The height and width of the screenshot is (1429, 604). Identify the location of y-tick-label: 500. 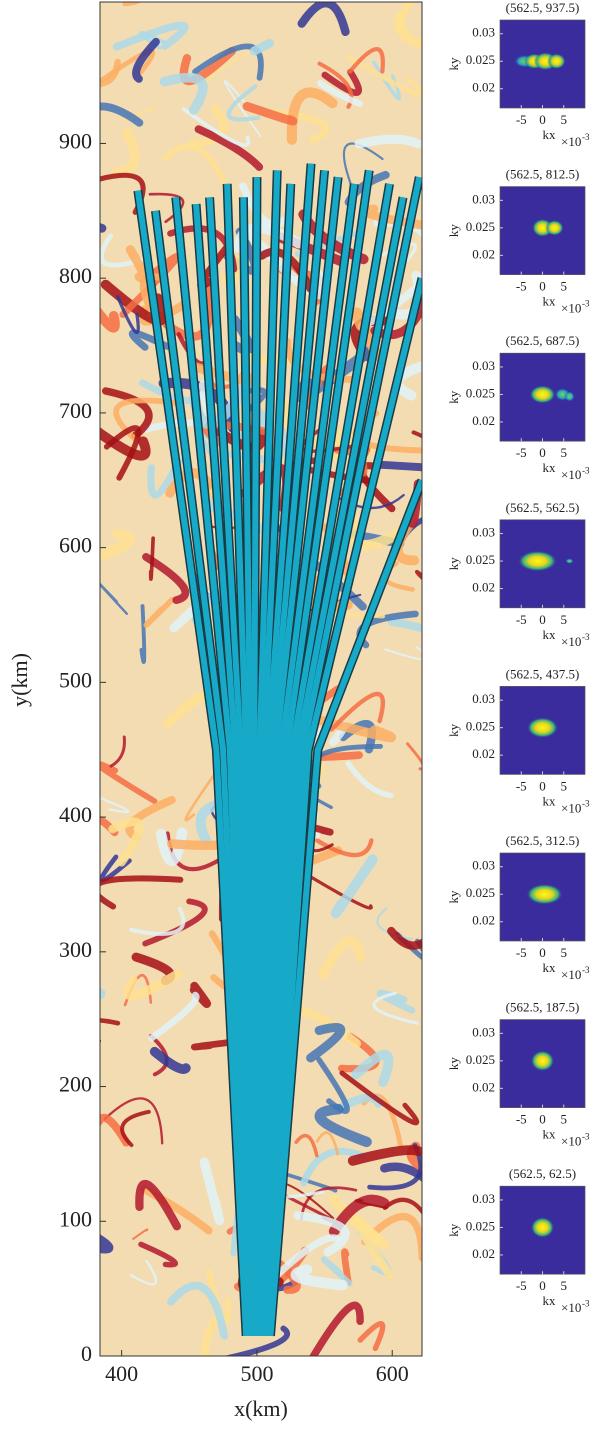
(75, 679).